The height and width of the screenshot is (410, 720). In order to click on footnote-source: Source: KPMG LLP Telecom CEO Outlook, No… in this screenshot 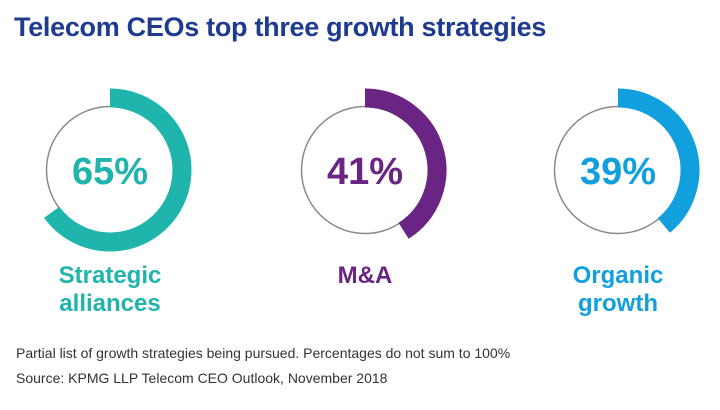, I will do `click(202, 378)`.